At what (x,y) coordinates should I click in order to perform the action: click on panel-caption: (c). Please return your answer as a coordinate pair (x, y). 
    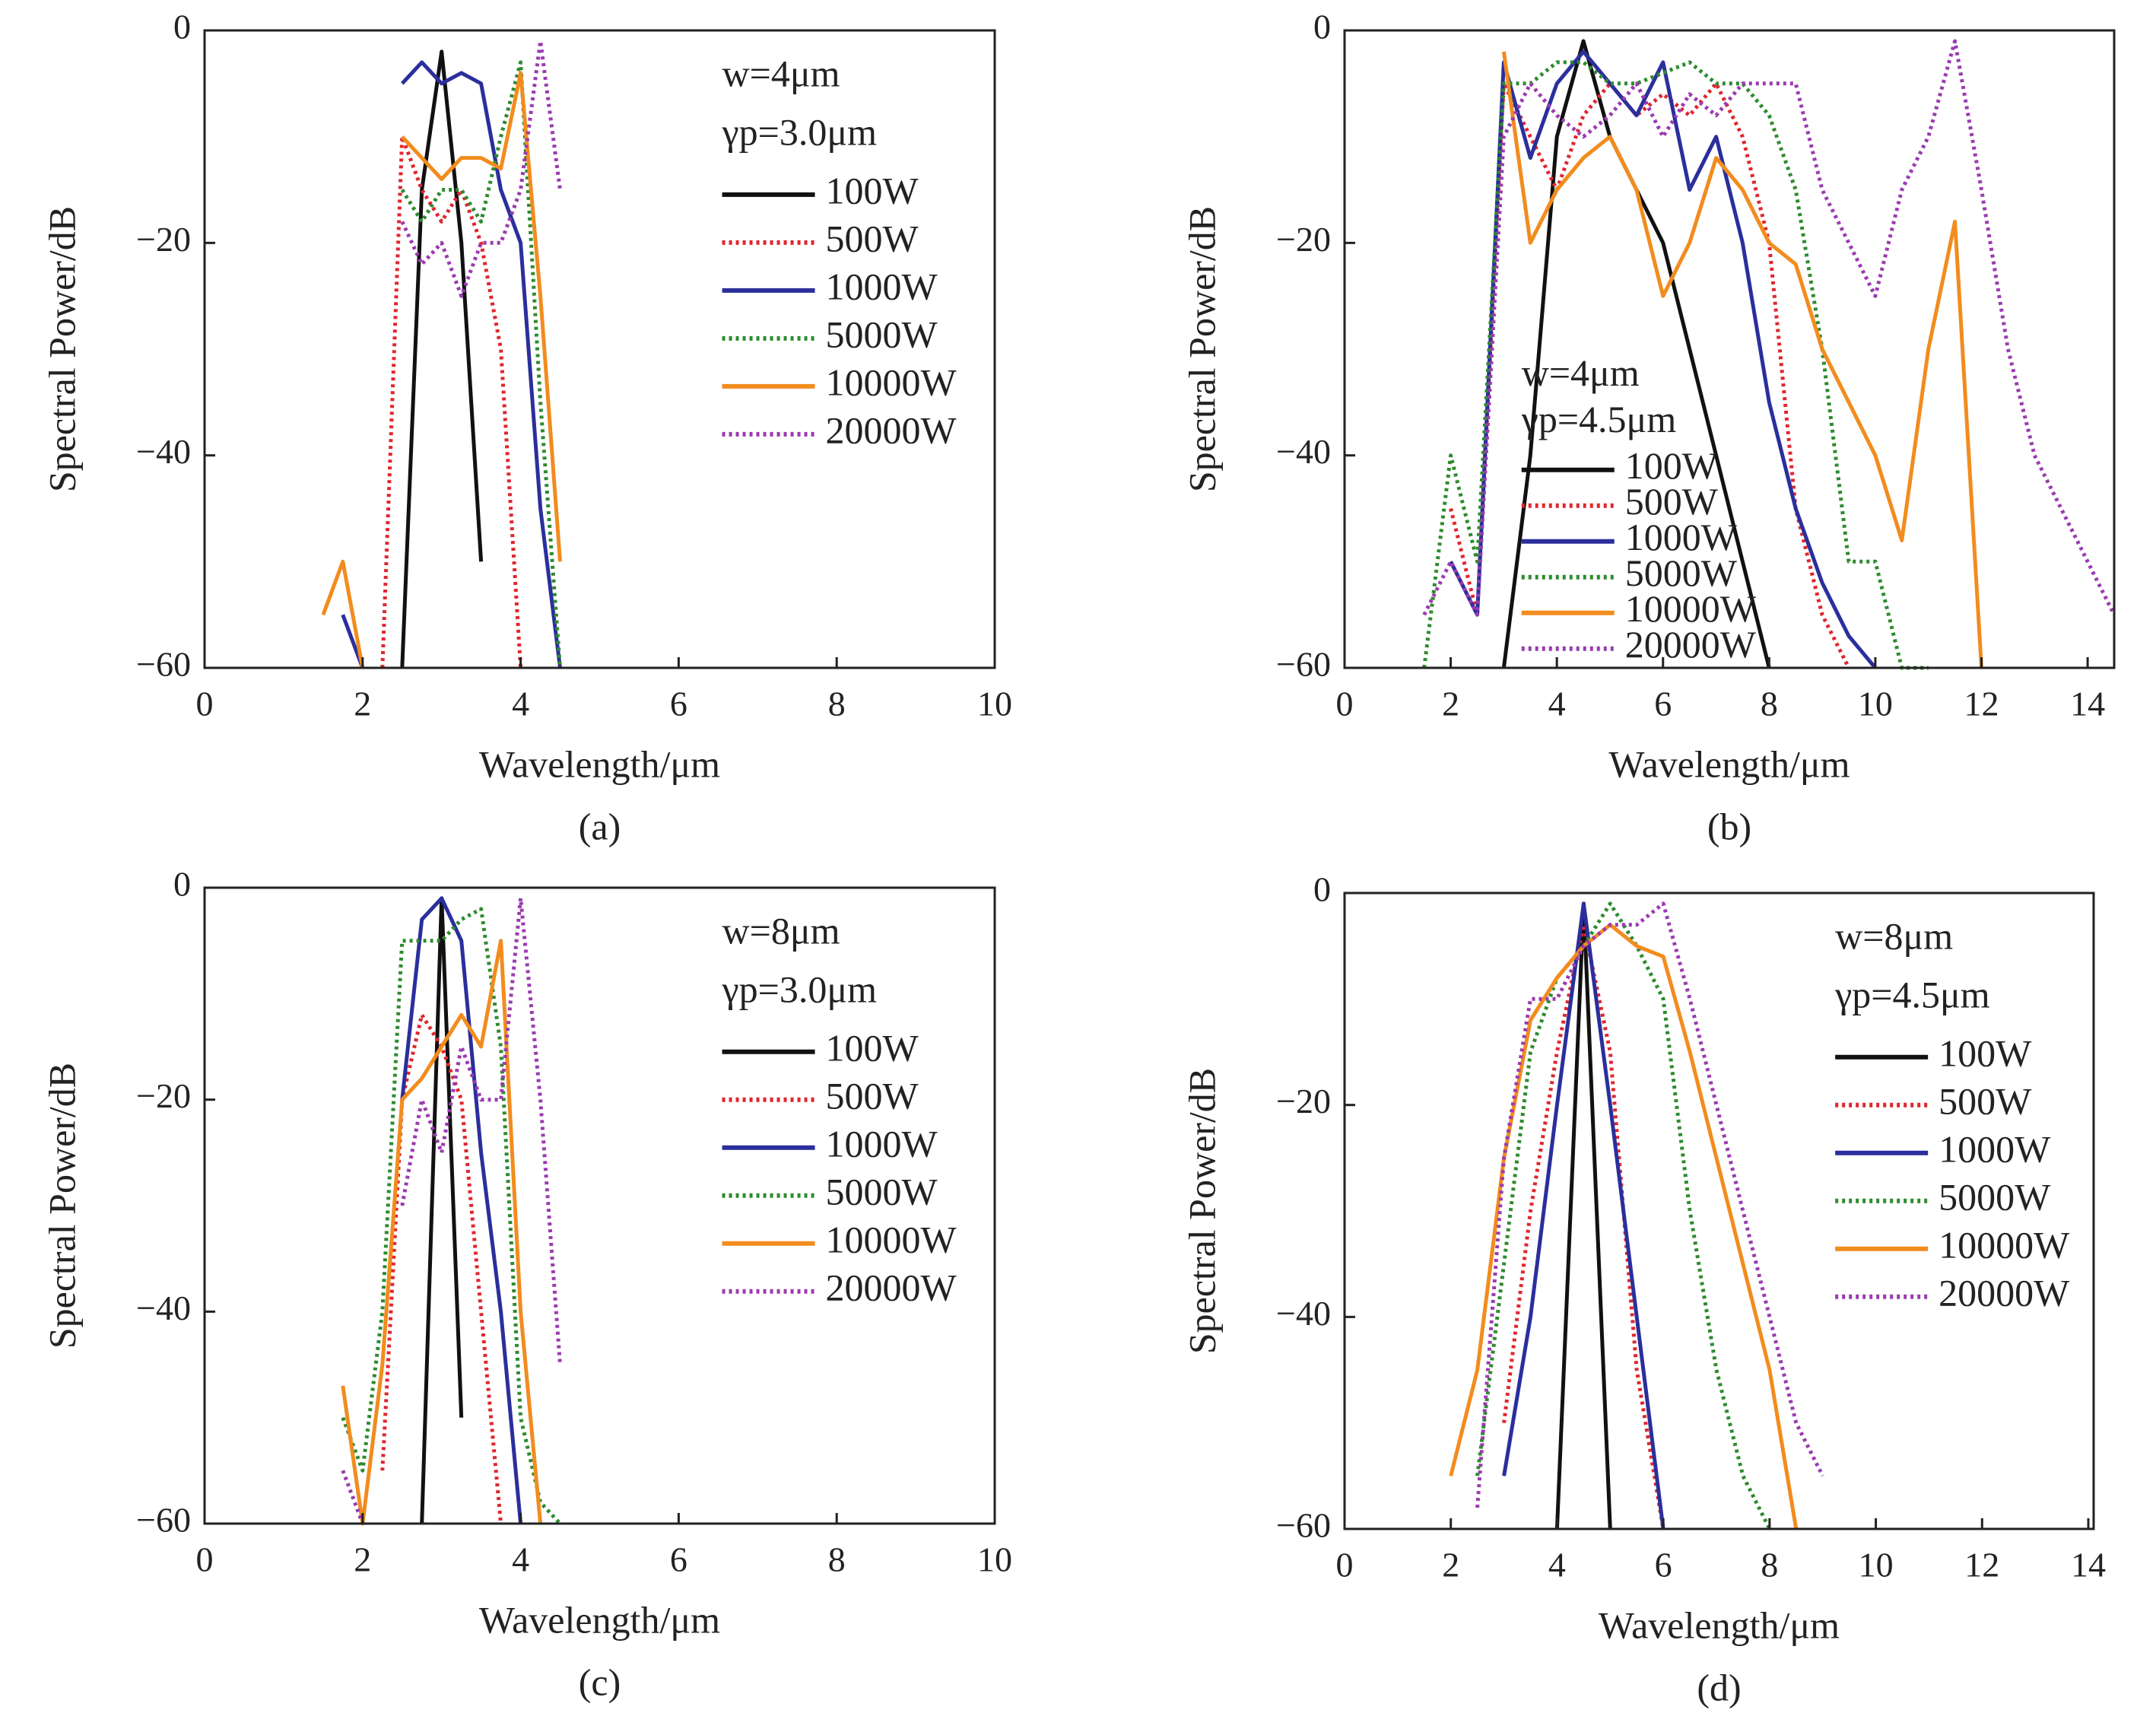
    Looking at the image, I should click on (600, 1682).